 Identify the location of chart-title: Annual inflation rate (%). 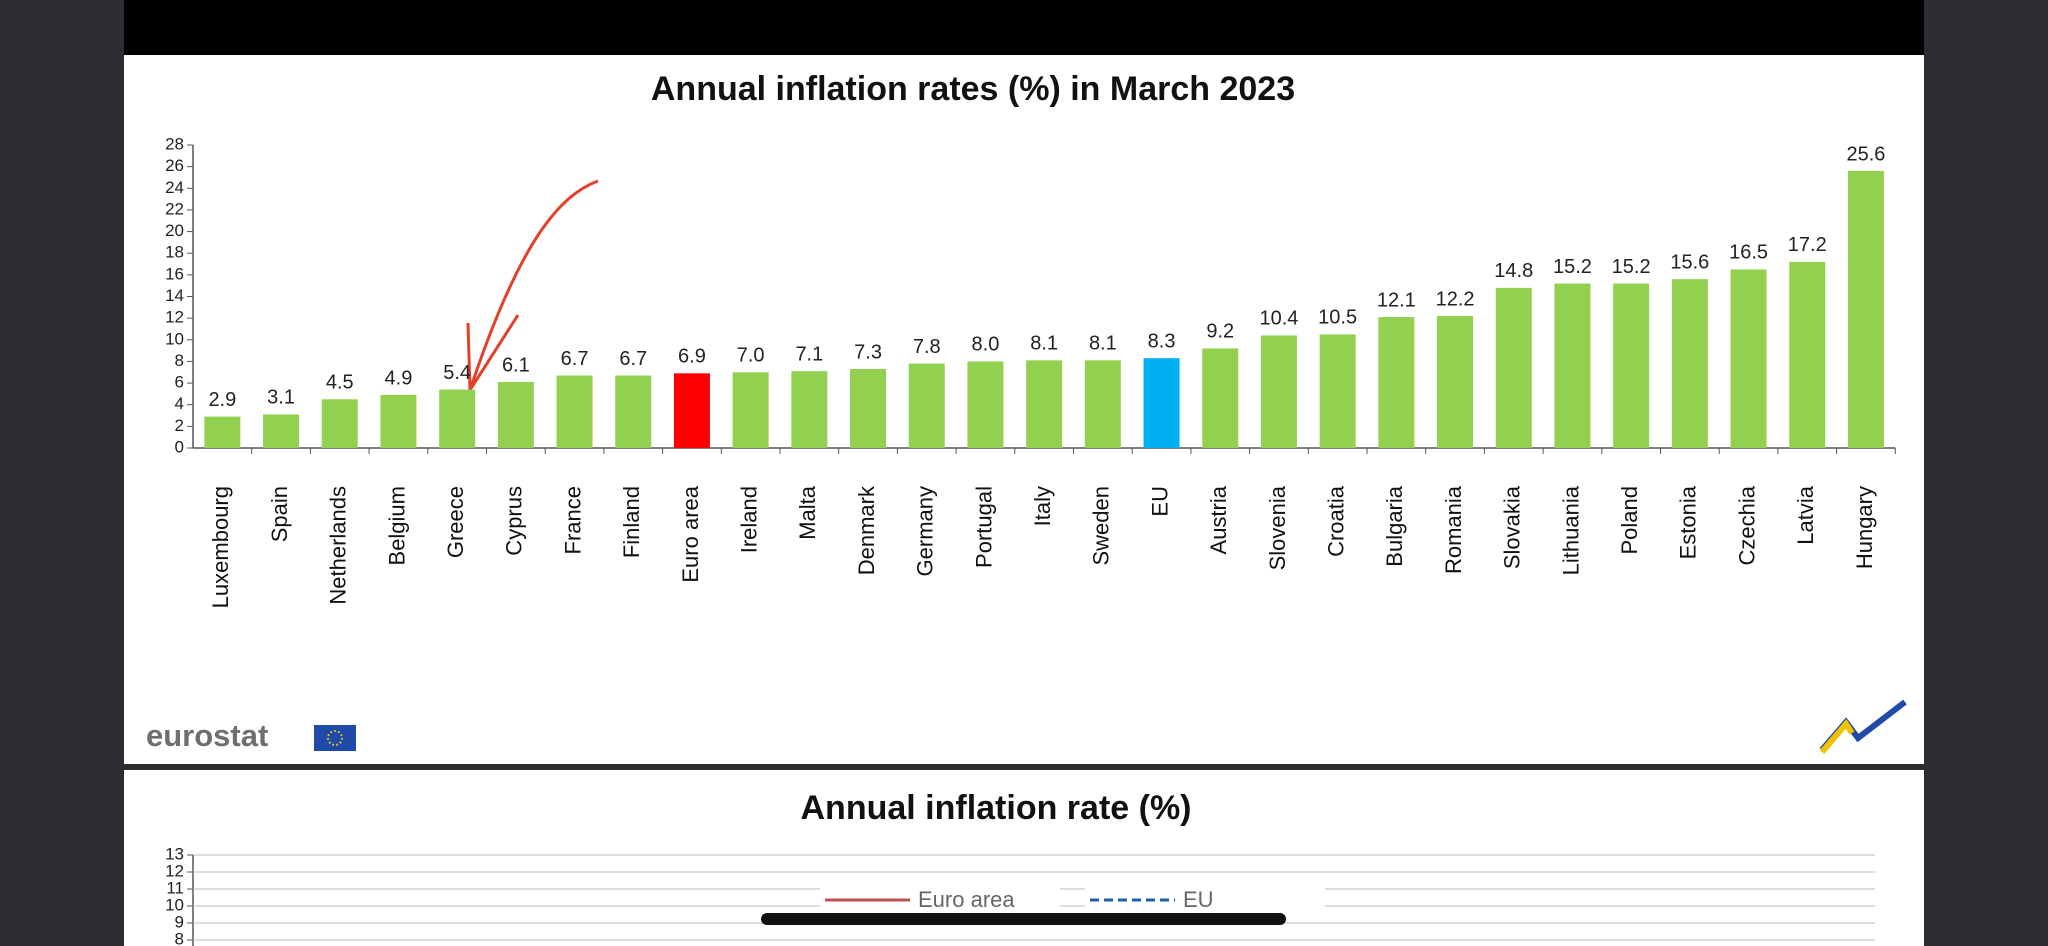
(996, 808).